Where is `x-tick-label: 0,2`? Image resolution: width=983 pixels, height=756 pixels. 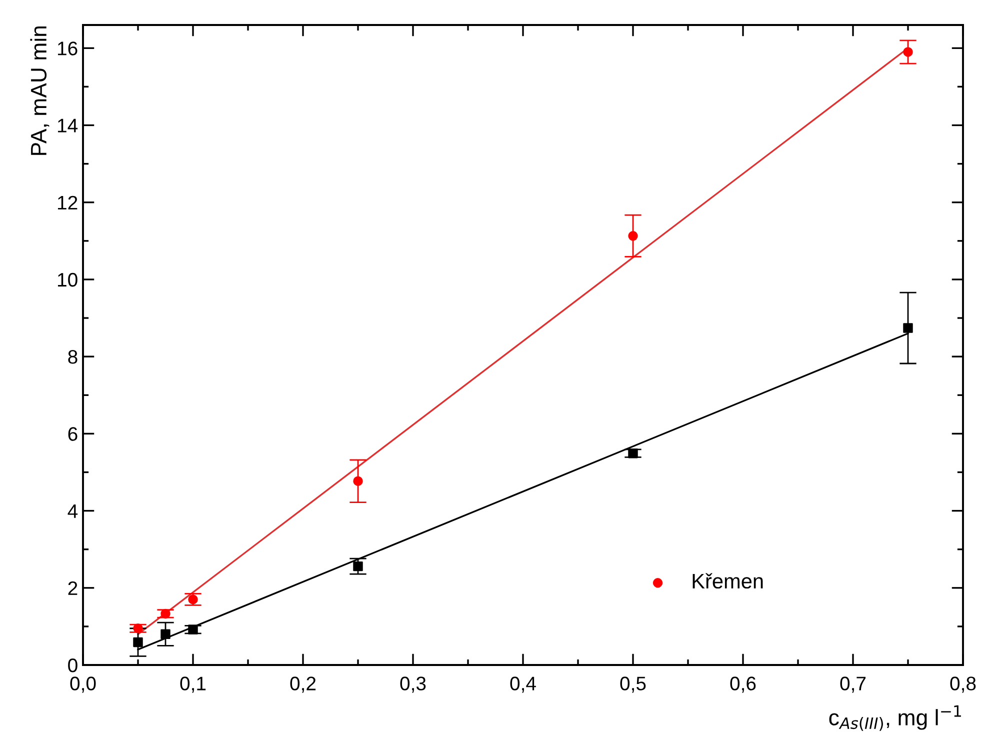
x-tick-label: 0,2 is located at coordinates (303, 684).